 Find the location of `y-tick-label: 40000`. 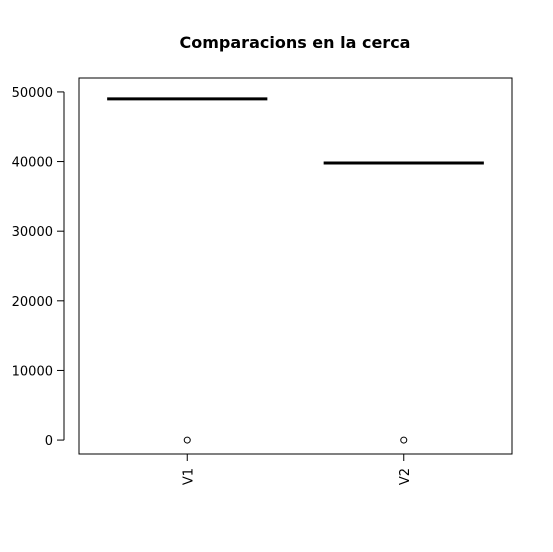

y-tick-label: 40000 is located at coordinates (32, 163).